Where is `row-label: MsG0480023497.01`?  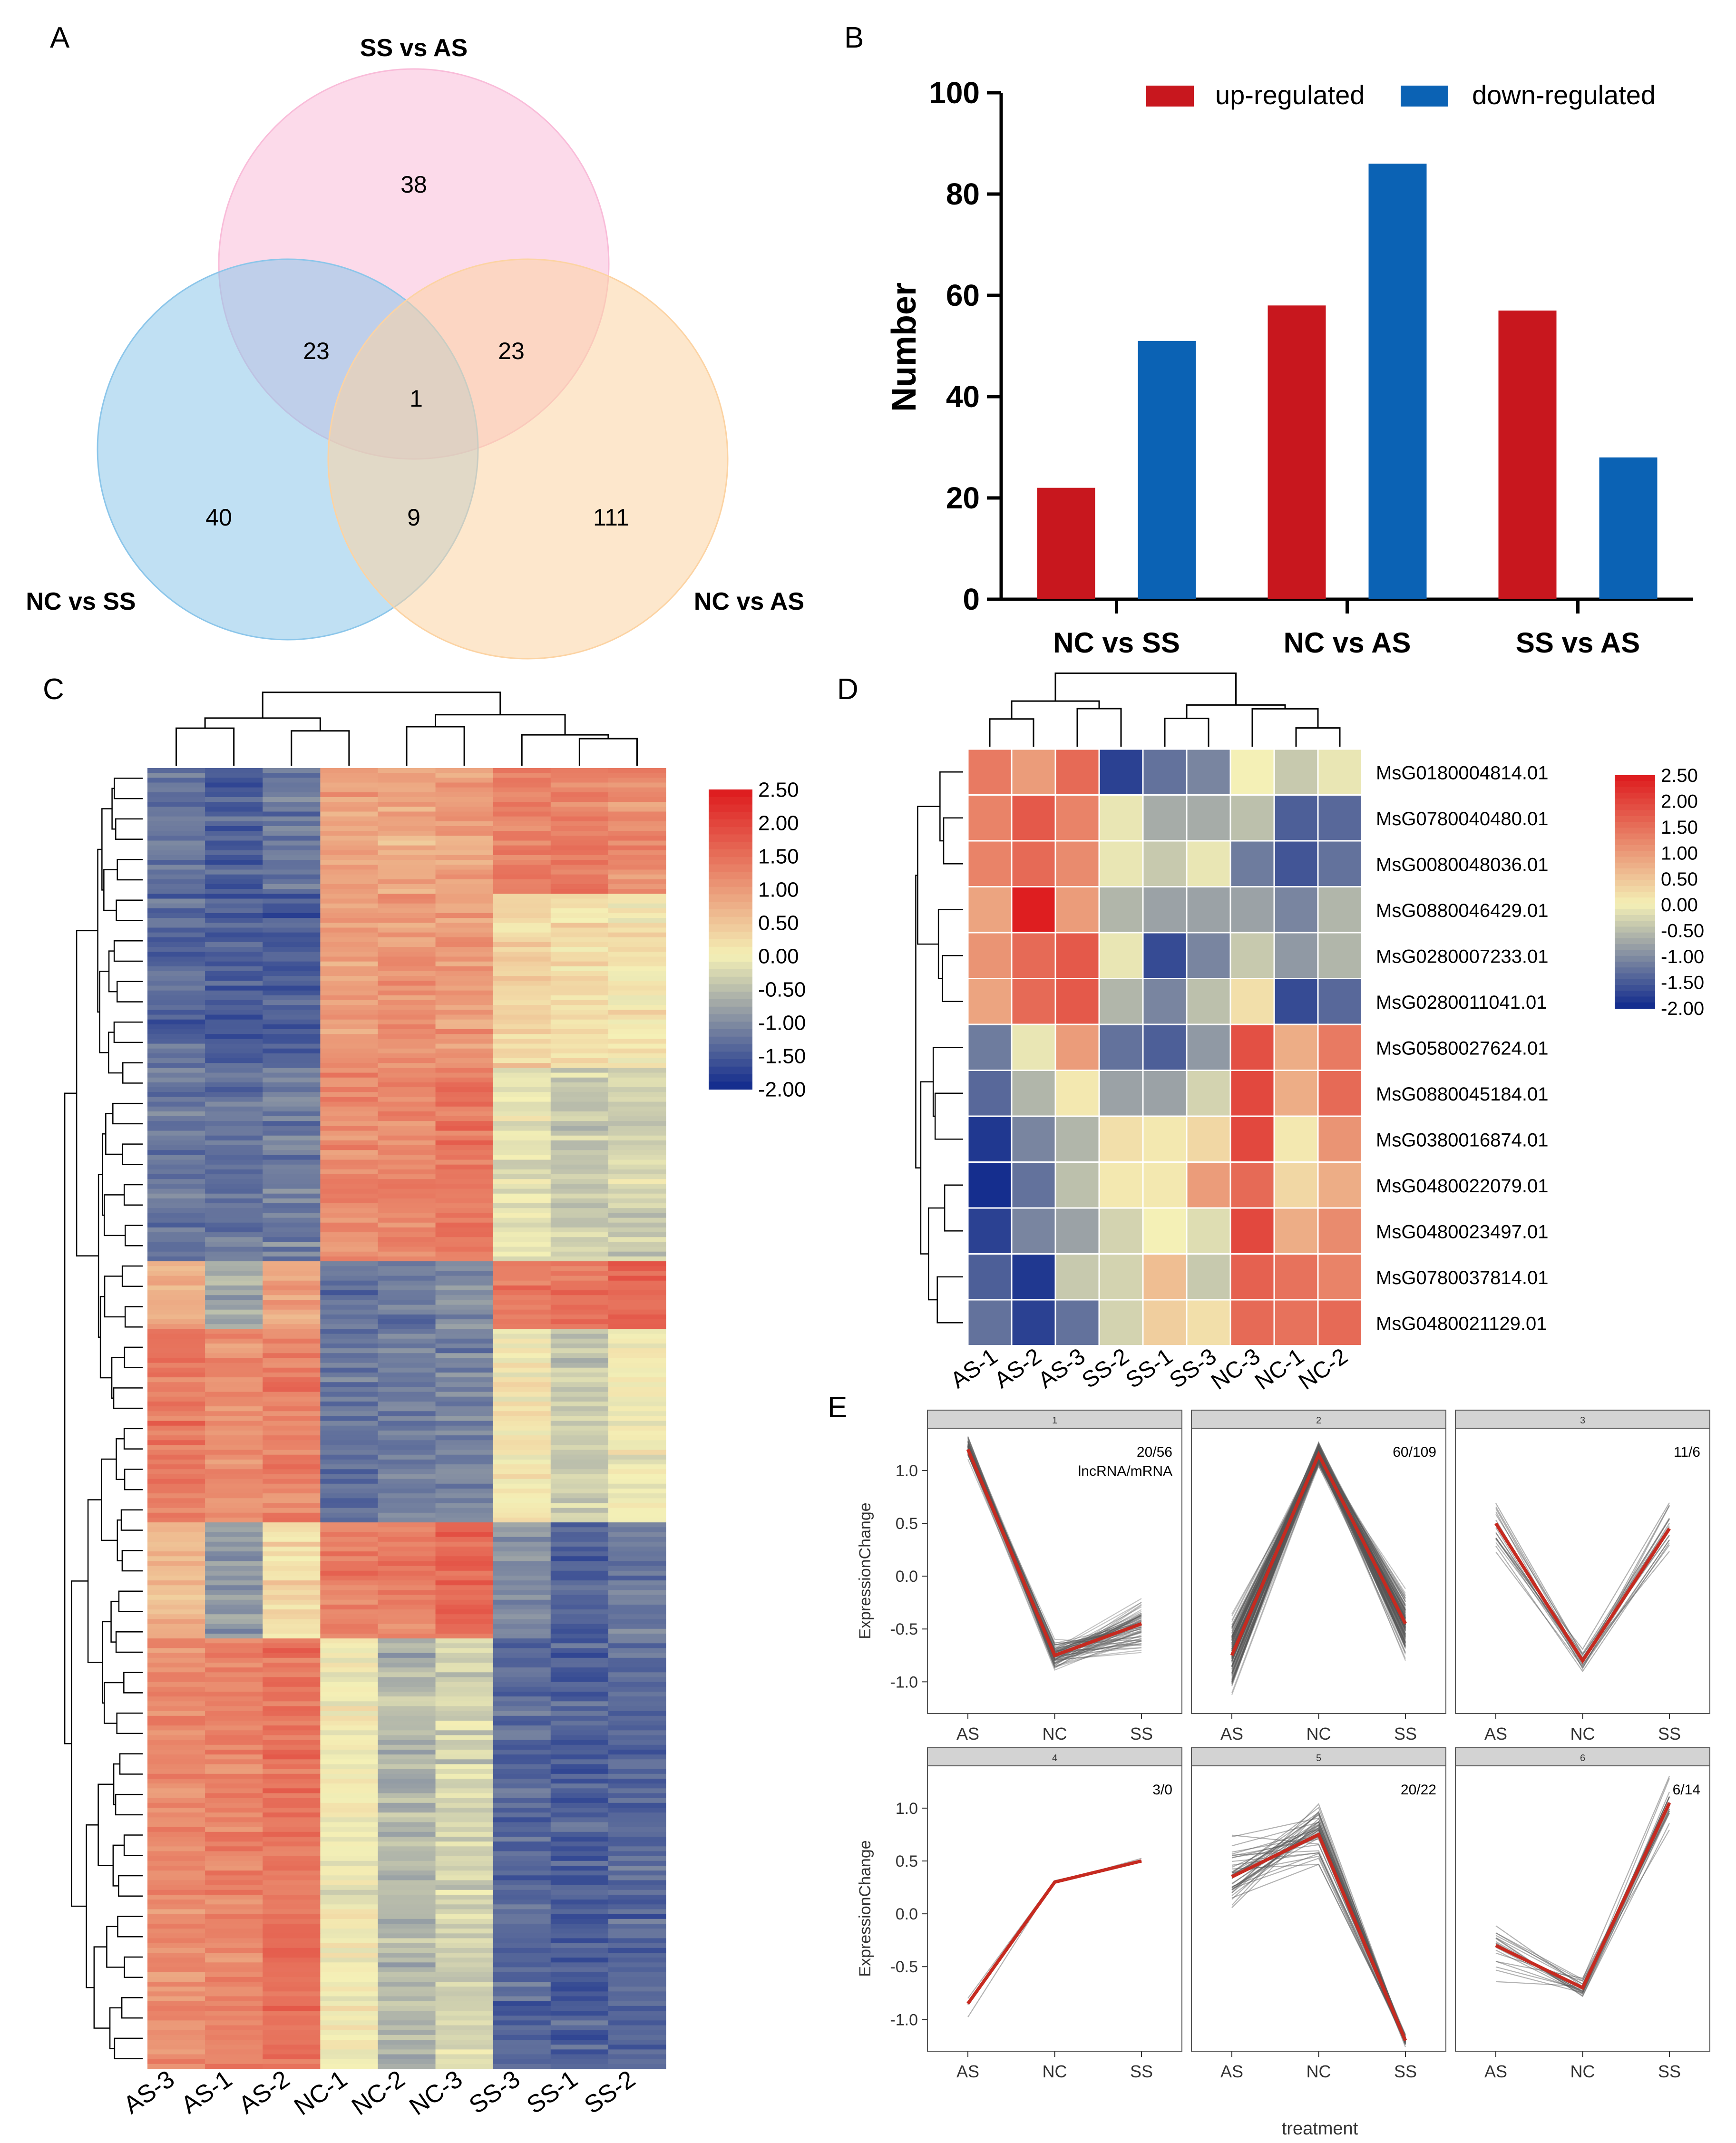
row-label: MsG0480023497.01 is located at coordinates (1463, 1231).